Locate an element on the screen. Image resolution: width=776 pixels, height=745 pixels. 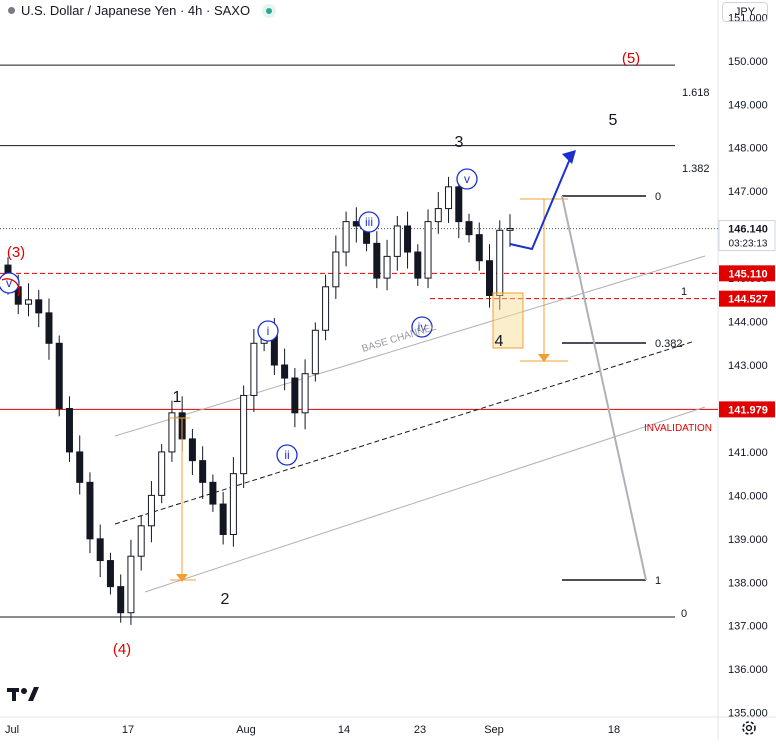
y-tick-label: 144.000 is located at coordinates (748, 323).